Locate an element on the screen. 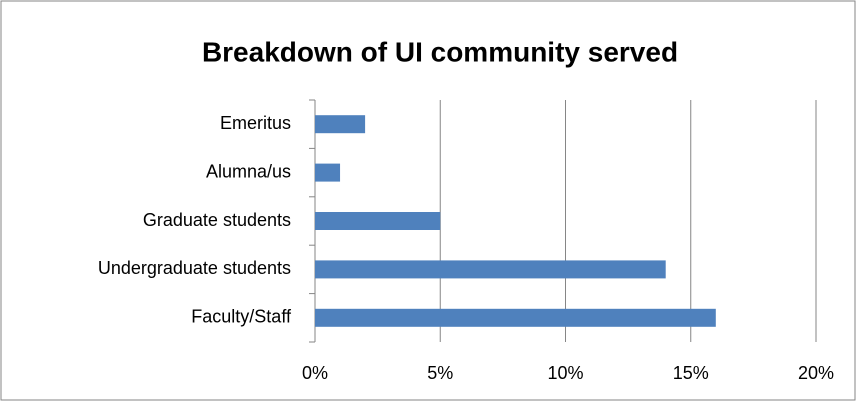  y-tick-label: Faculty/Staff is located at coordinates (241, 317).